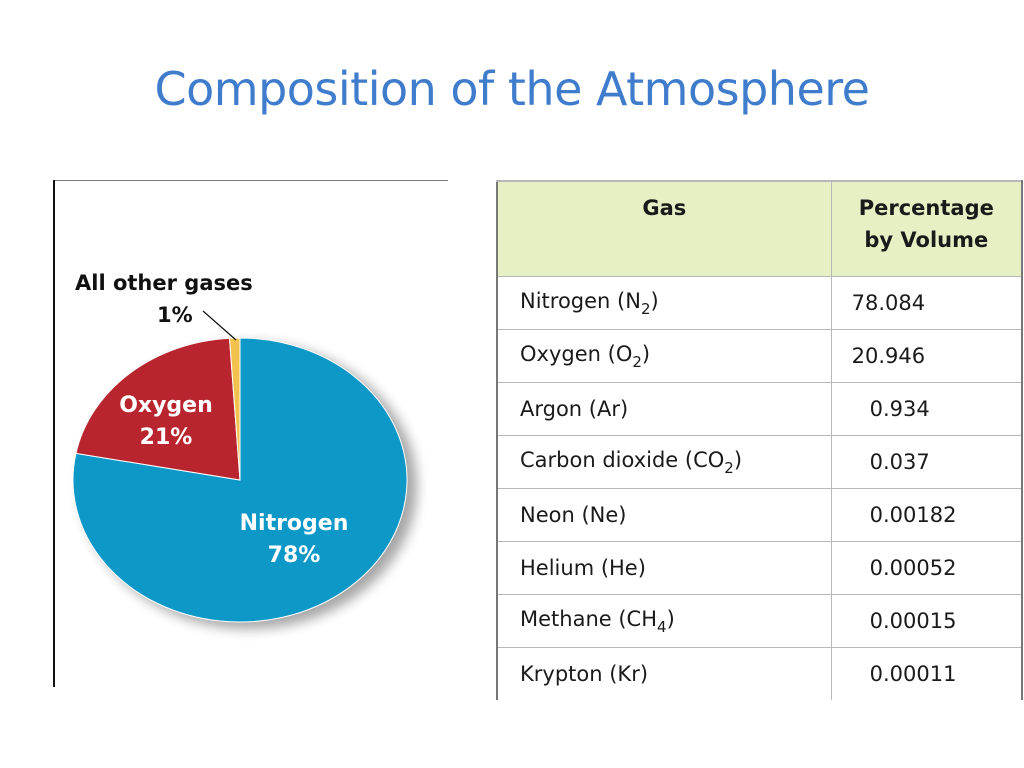 The height and width of the screenshot is (768, 1024). Describe the element at coordinates (663, 673) in the screenshot. I see `gas-name-cell: Krypton (Kr)` at that location.